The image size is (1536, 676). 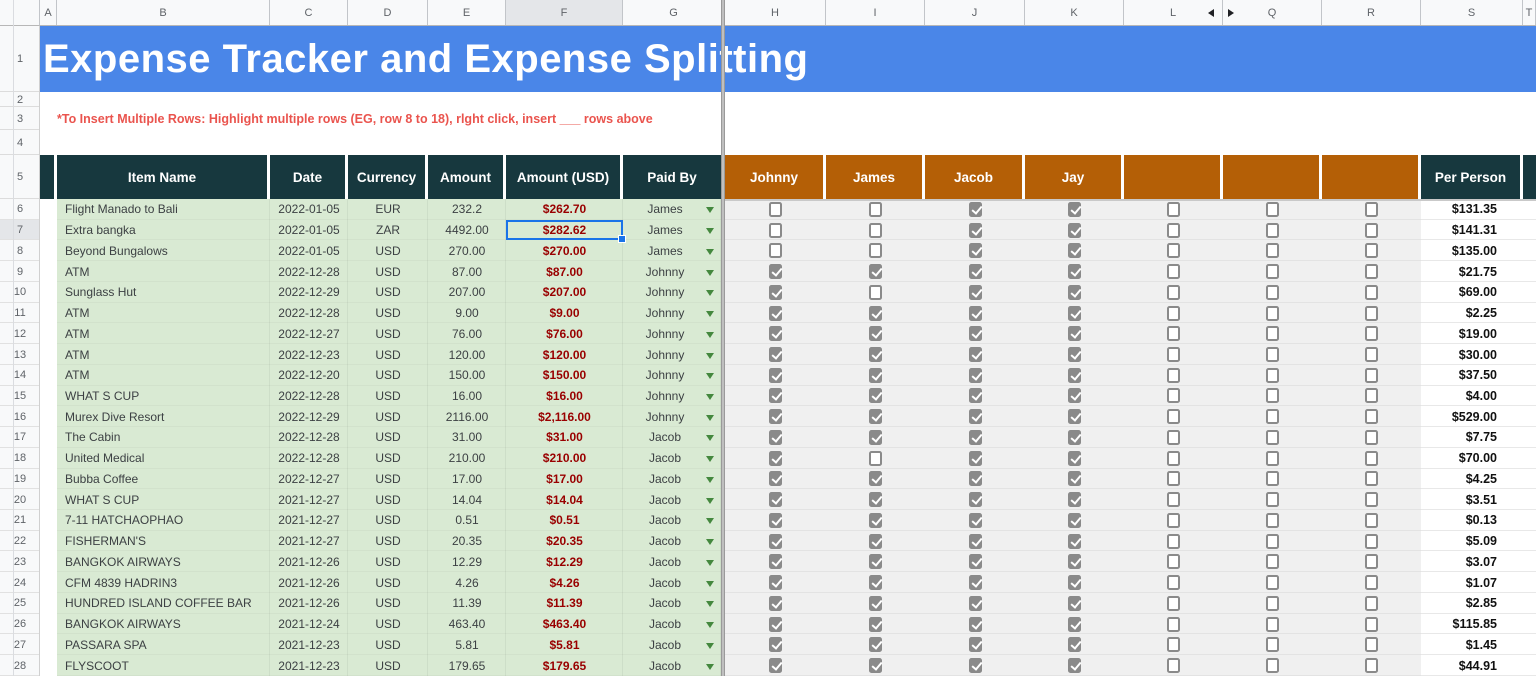 I want to click on per-person-cell: $4.00, so click(x=1472, y=396).